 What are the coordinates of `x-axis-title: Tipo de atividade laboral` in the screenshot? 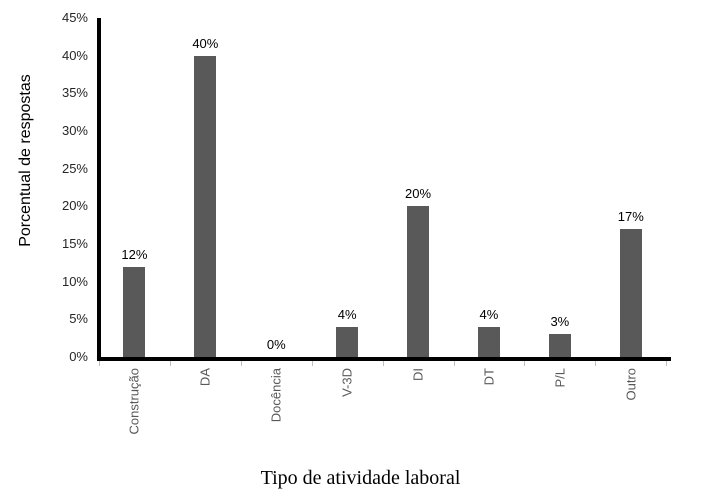 It's located at (360, 478).